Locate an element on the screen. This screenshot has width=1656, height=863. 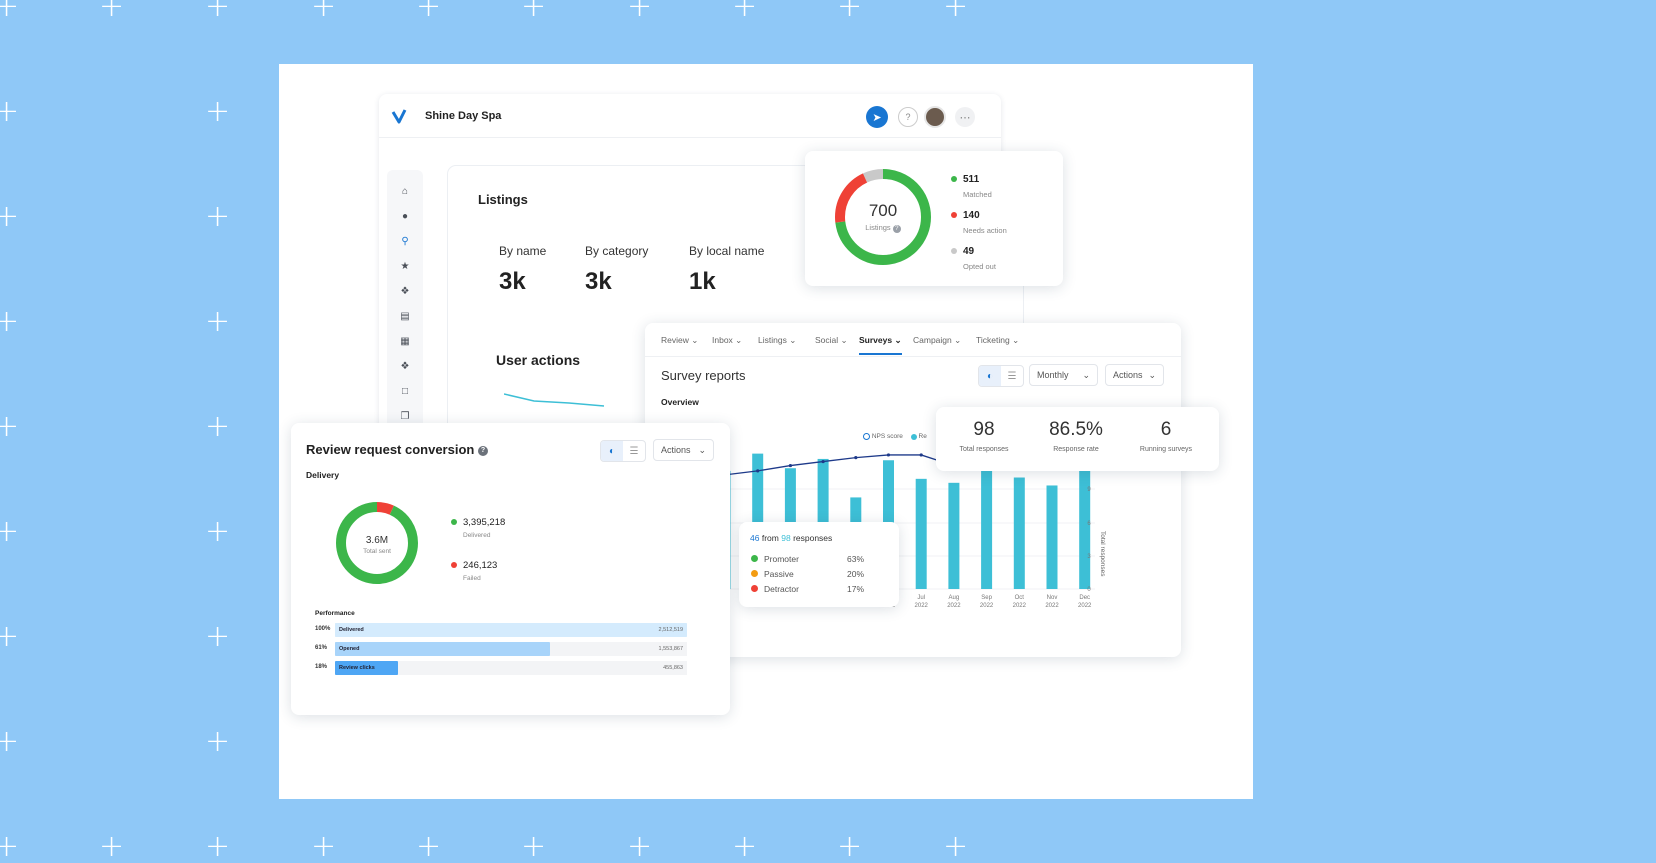
brand-logo-icon is located at coordinates (399, 116).